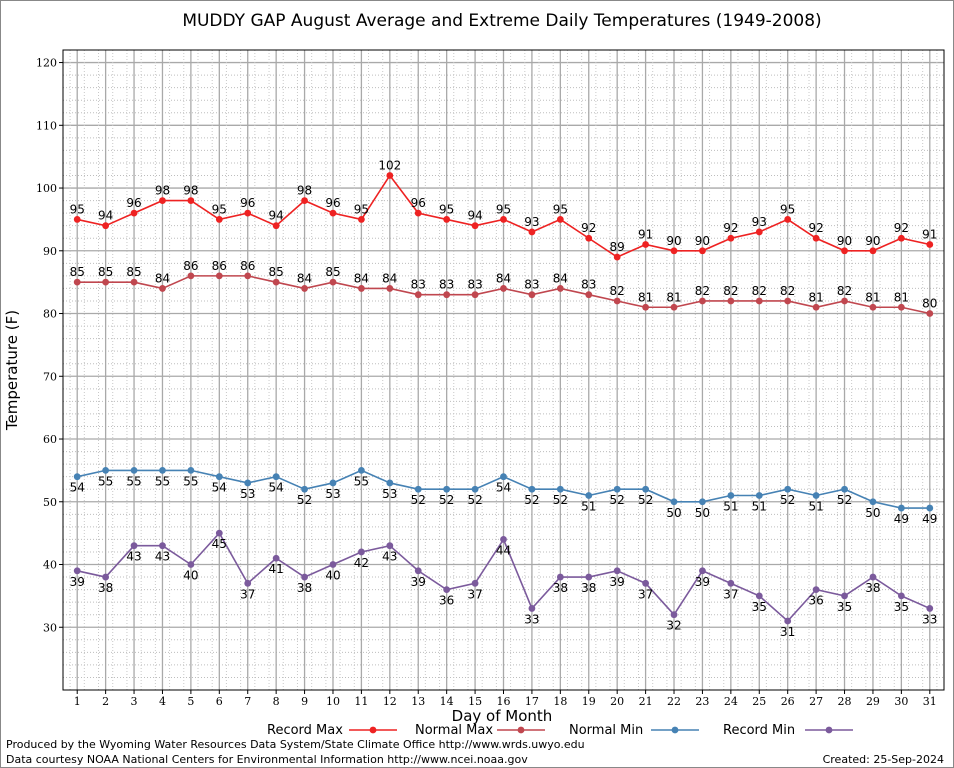 This screenshot has height=768, width=954. What do you see at coordinates (872, 513) in the screenshot?
I see `data-label: 50` at bounding box center [872, 513].